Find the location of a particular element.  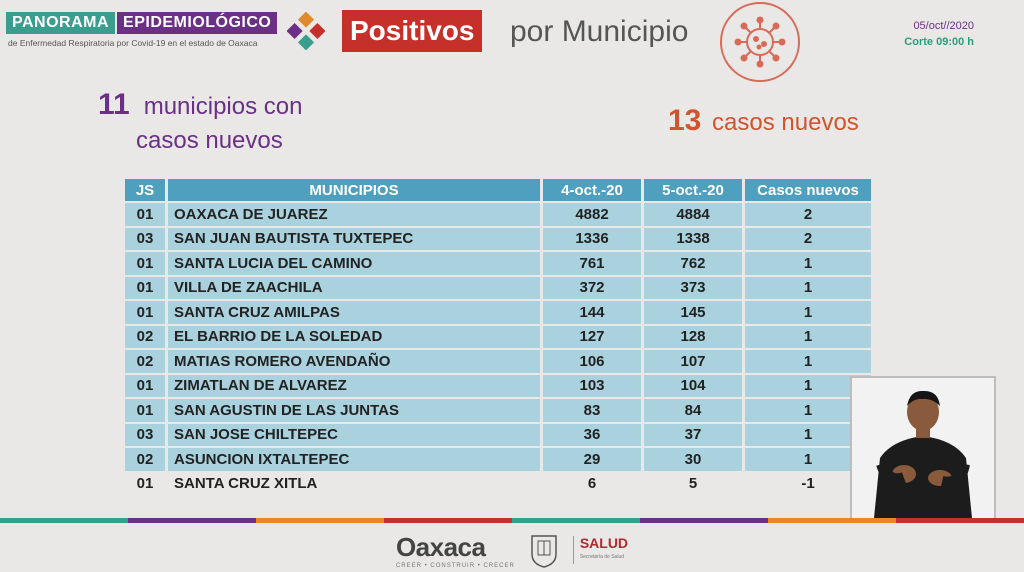

table-row: 01 SANTA LUCIA DEL CAMINO 761 762 1 is located at coordinates (498, 263).